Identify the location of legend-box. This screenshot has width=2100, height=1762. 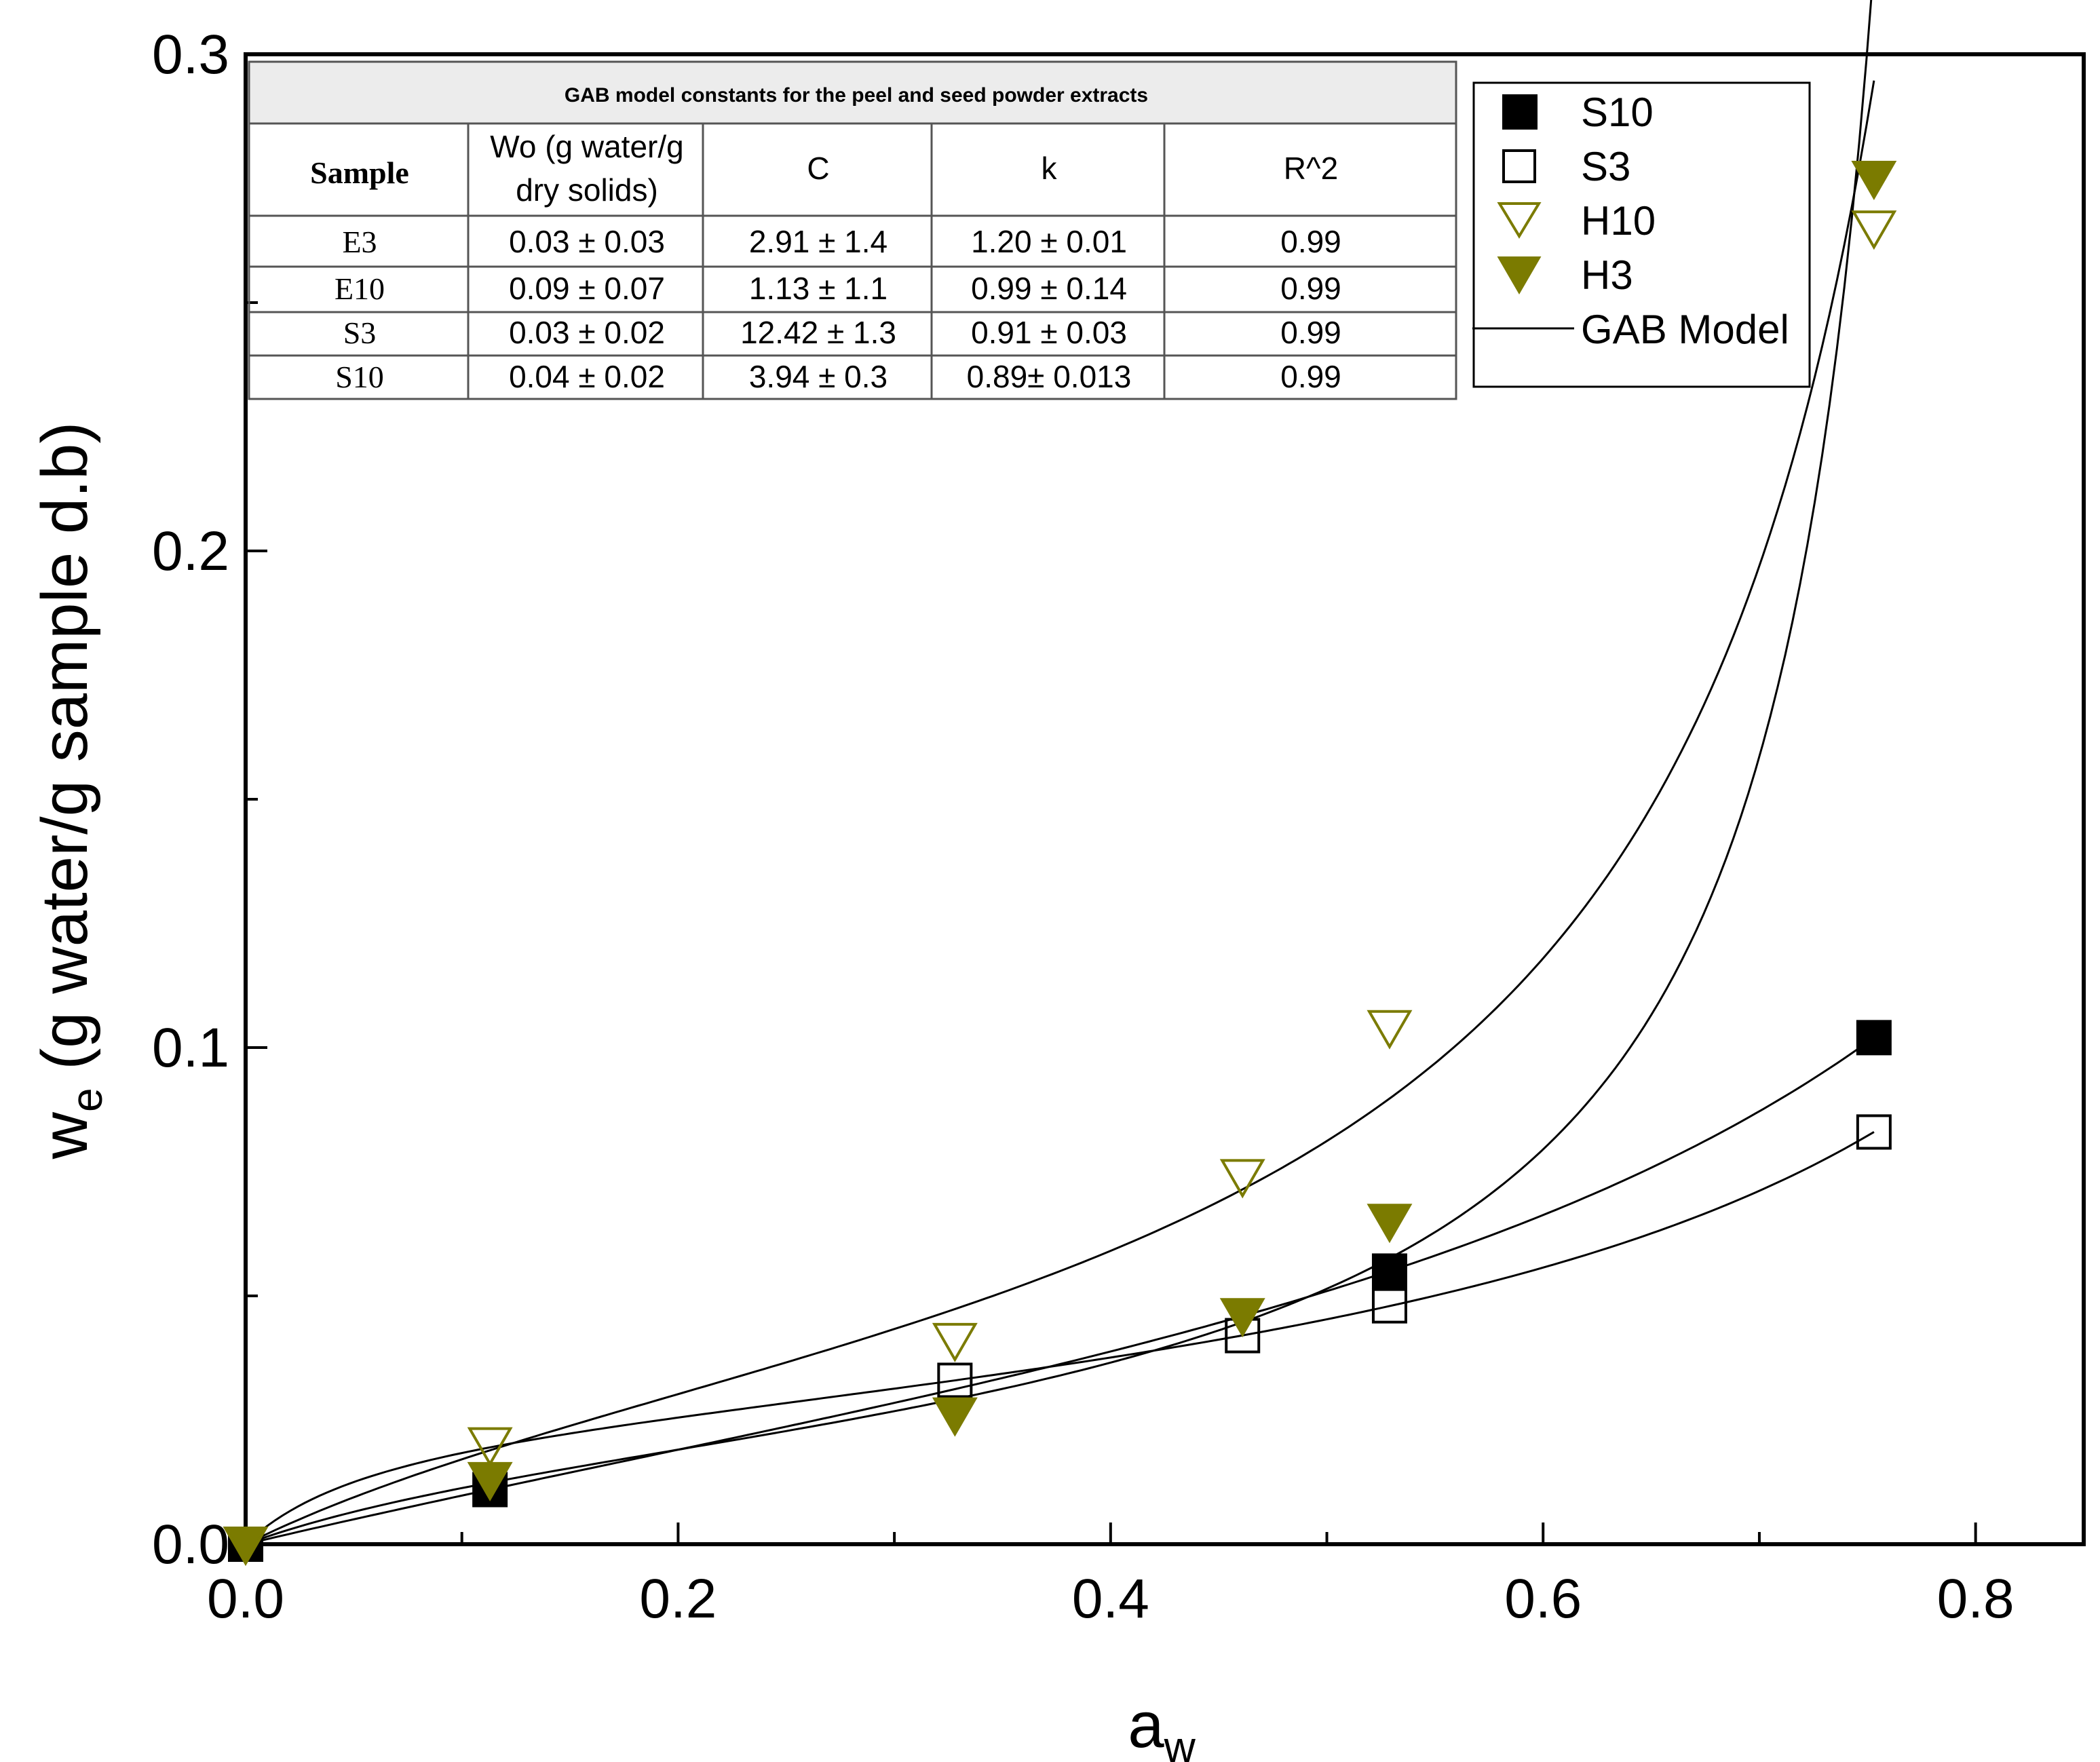
(1641, 234).